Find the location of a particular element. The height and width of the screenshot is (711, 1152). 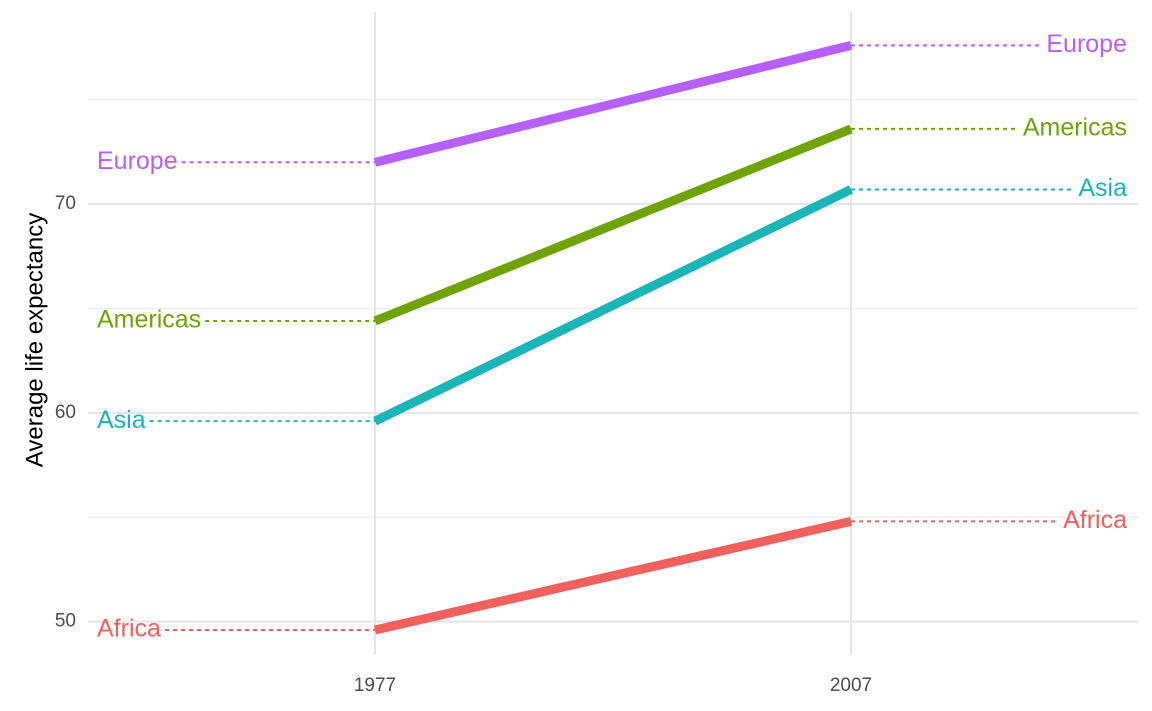

x-tick-label: 1977 is located at coordinates (375, 685).